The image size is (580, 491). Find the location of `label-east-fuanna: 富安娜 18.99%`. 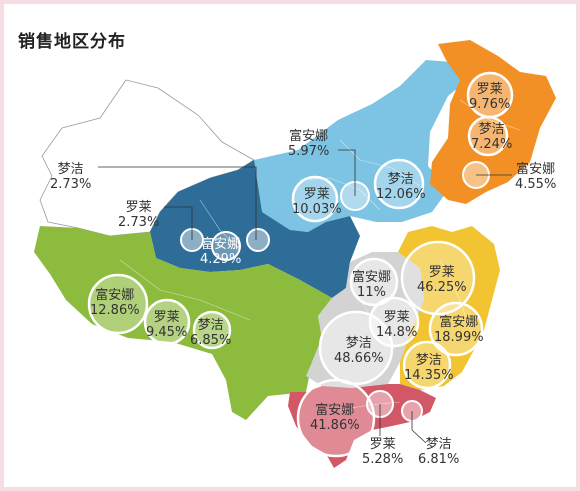

label-east-fuanna: 富安娜 18.99% is located at coordinates (459, 330).